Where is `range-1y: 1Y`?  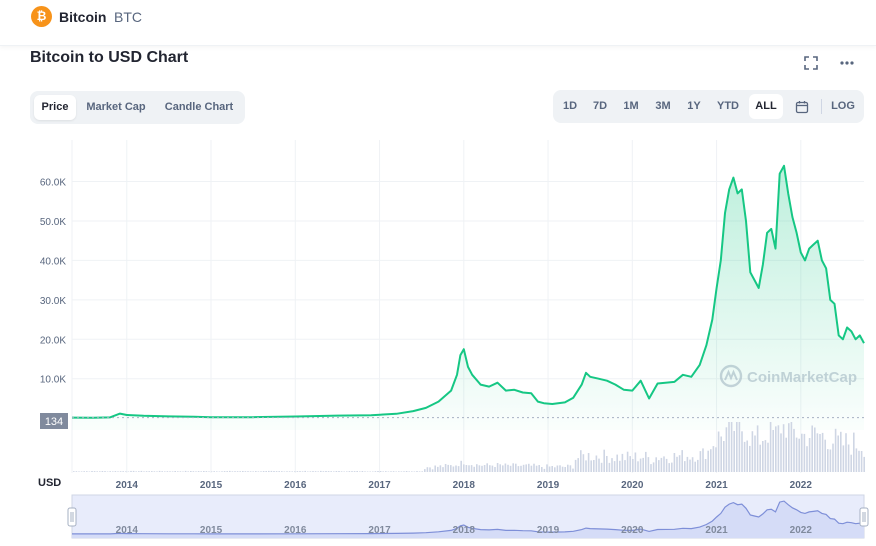 range-1y: 1Y is located at coordinates (694, 106).